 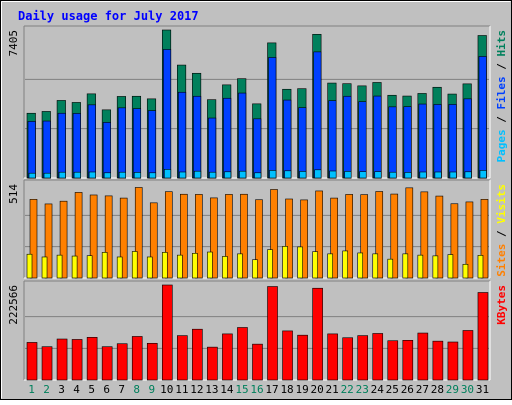 I want to click on legend-item-hits: Hits, so click(x=501, y=43).